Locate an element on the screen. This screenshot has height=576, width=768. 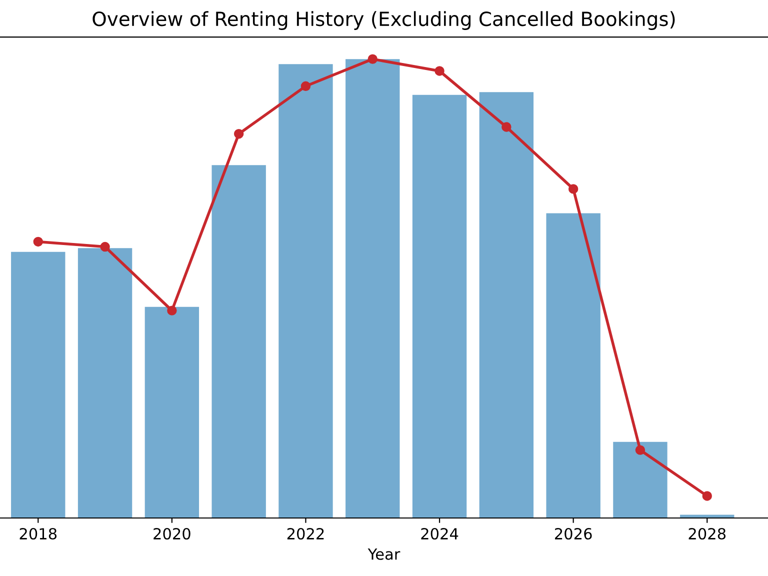
x-tick-label: 2026 is located at coordinates (573, 534).